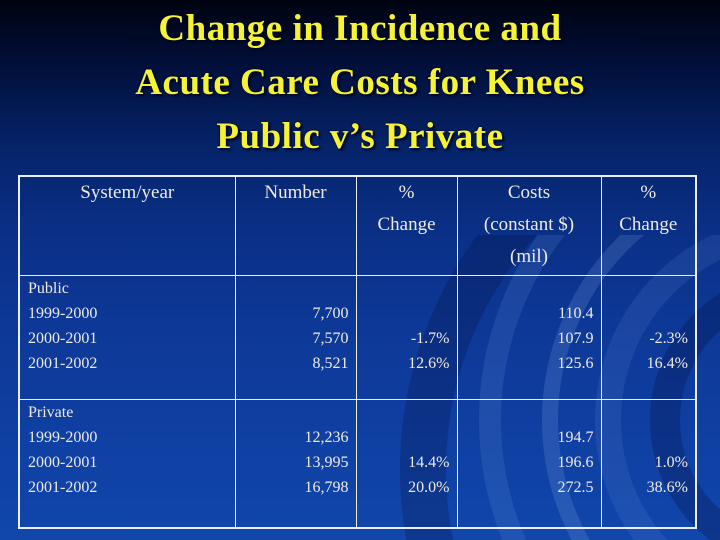 This screenshot has height=540, width=720. Describe the element at coordinates (575, 338) in the screenshot. I see `costs-value: 107.9` at that location.